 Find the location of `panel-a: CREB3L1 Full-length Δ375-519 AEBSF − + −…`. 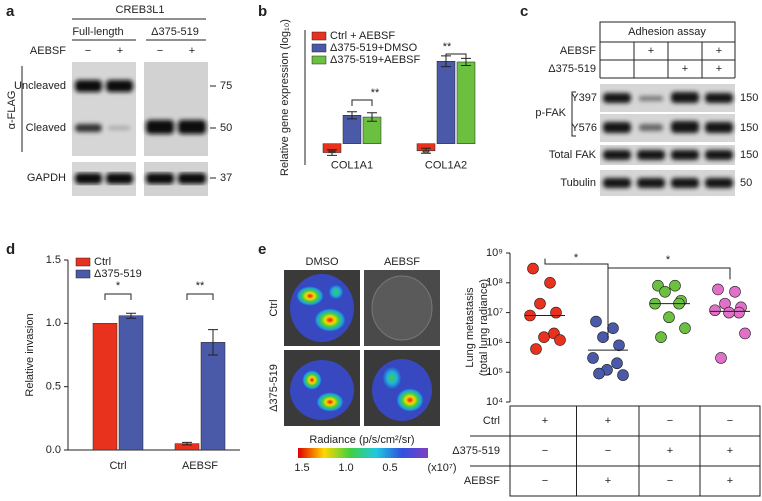

panel-a: CREB3L1 Full-length Δ375-519 AEBSF − + −… is located at coordinates (119, 100).